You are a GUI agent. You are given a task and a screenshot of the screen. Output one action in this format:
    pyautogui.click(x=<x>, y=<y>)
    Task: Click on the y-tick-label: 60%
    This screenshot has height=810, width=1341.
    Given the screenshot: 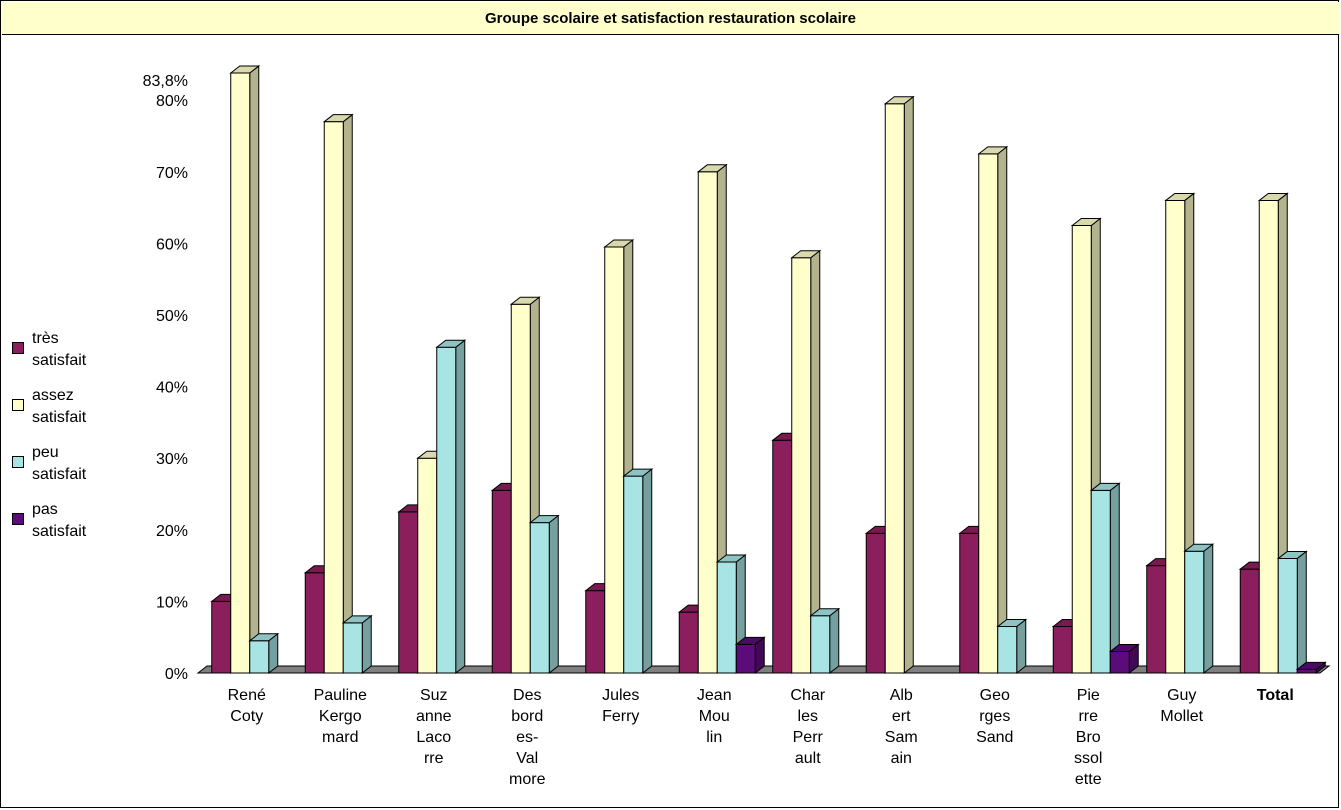 What is the action you would take?
    pyautogui.click(x=172, y=244)
    